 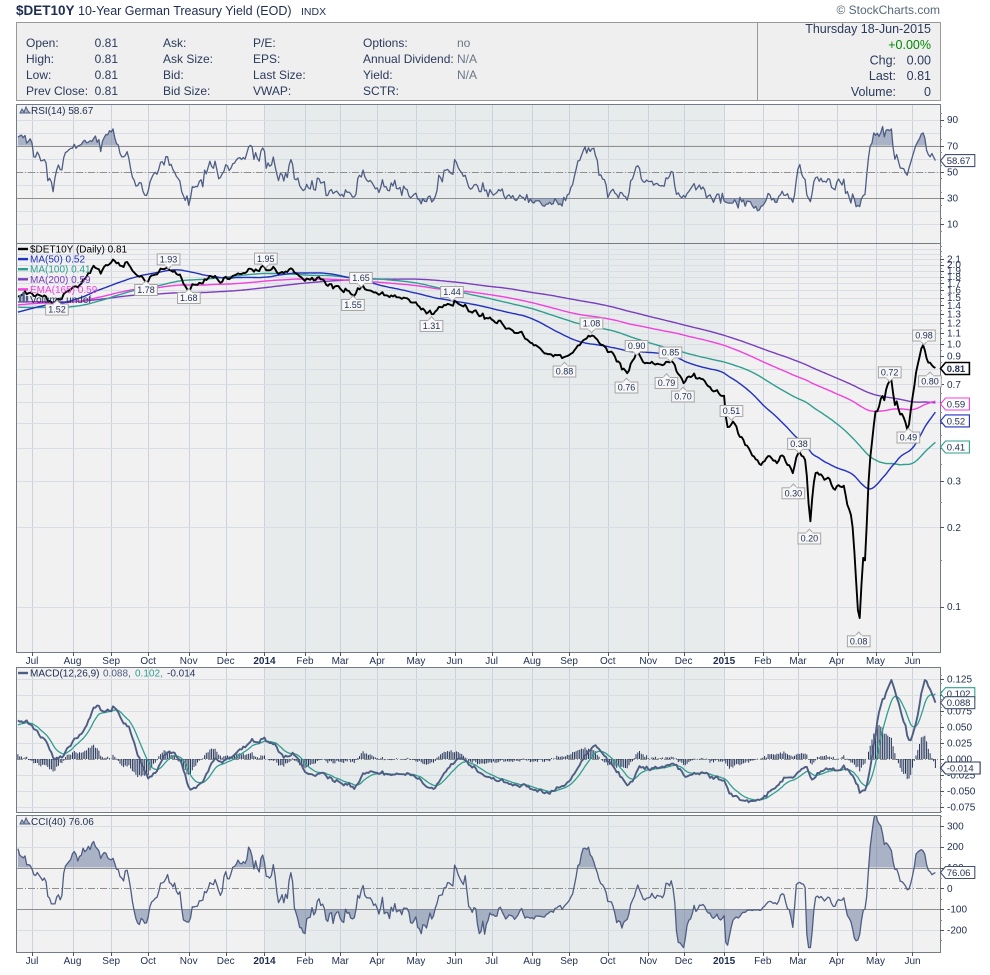 What do you see at coordinates (957, 910) in the screenshot?
I see `svg-text: -100` at bounding box center [957, 910].